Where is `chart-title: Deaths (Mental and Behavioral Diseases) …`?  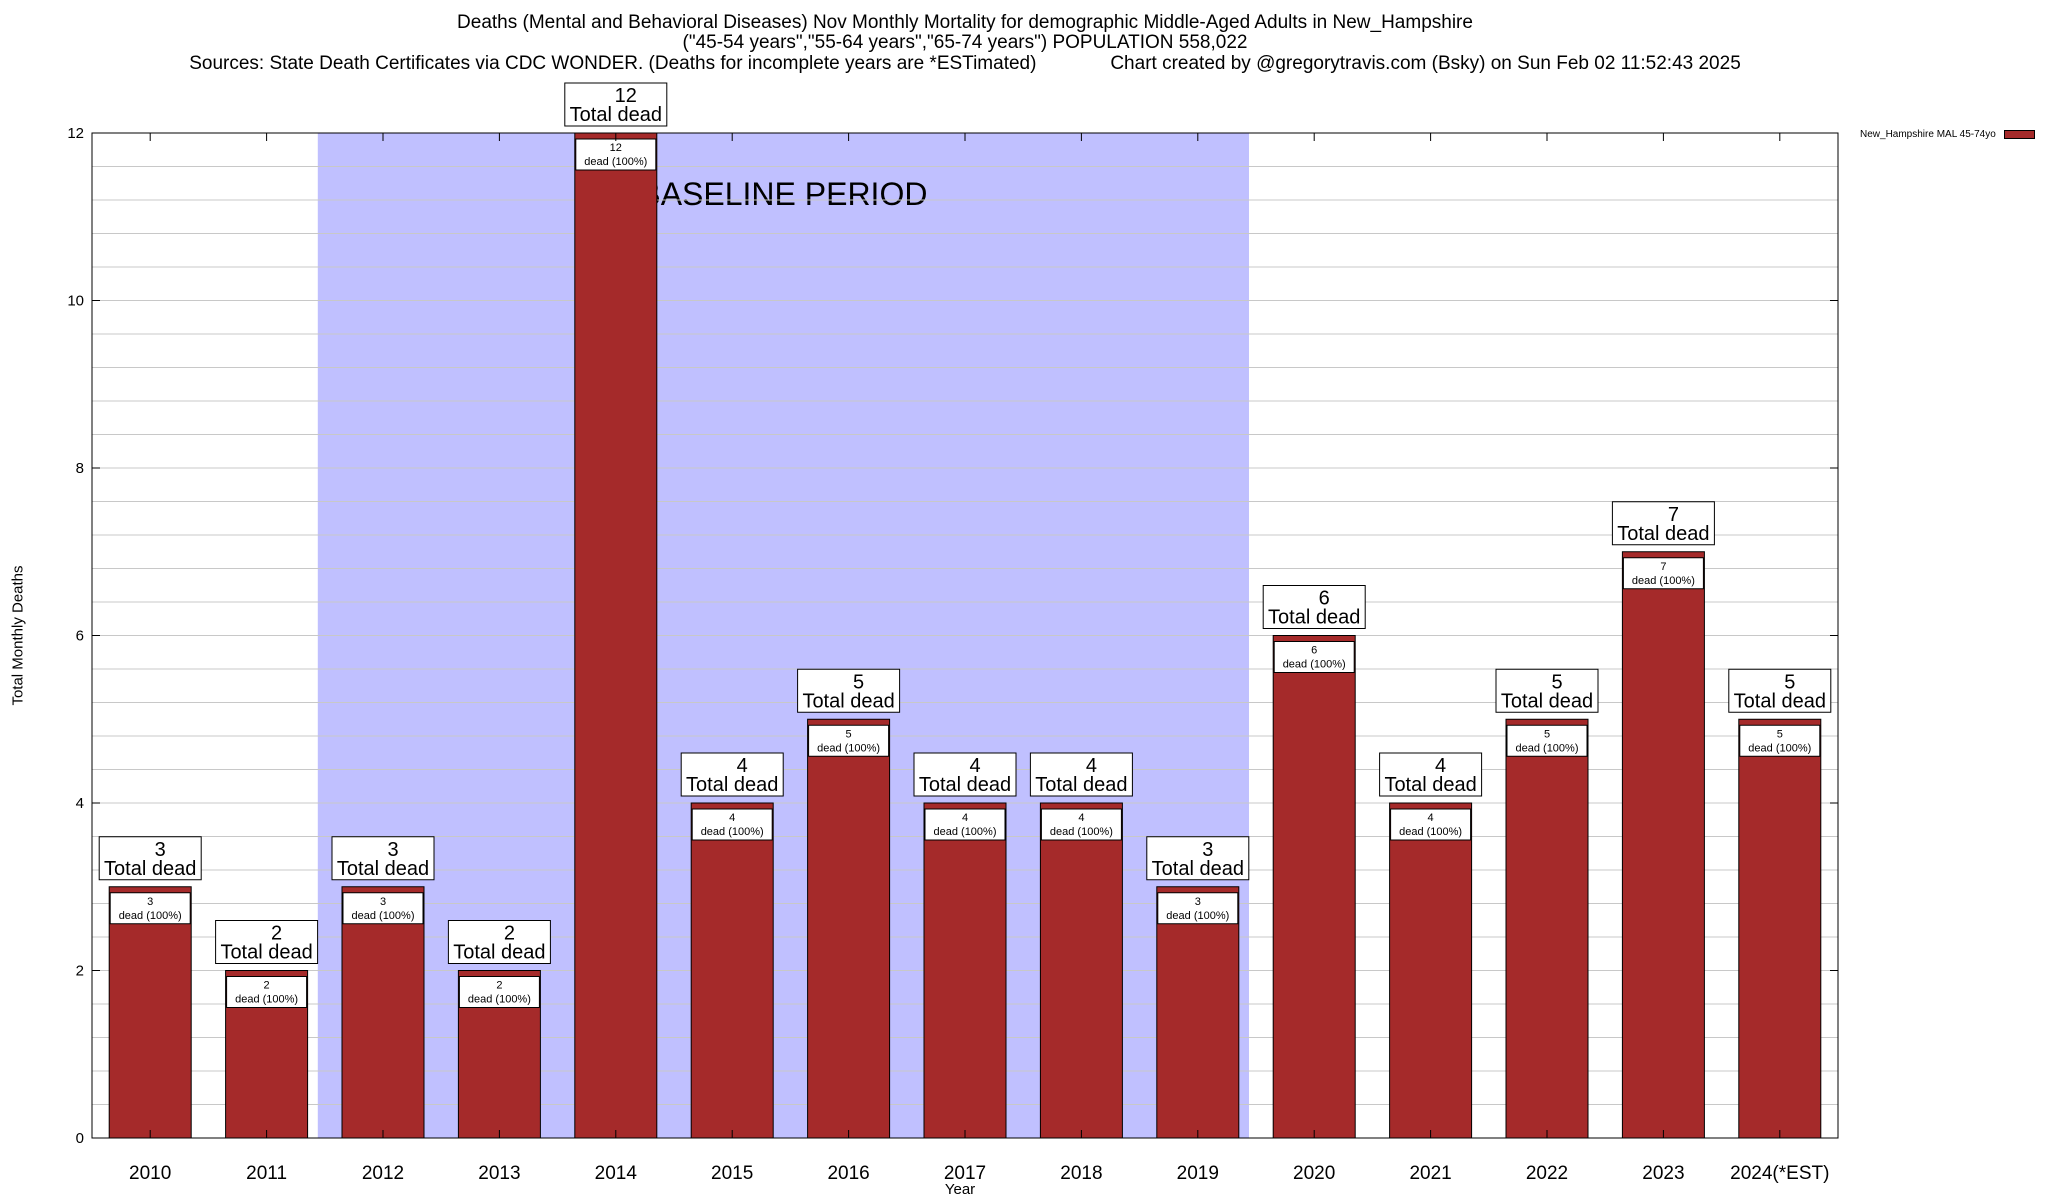
chart-title: Deaths (Mental and Behavioral Diseases) … is located at coordinates (965, 22).